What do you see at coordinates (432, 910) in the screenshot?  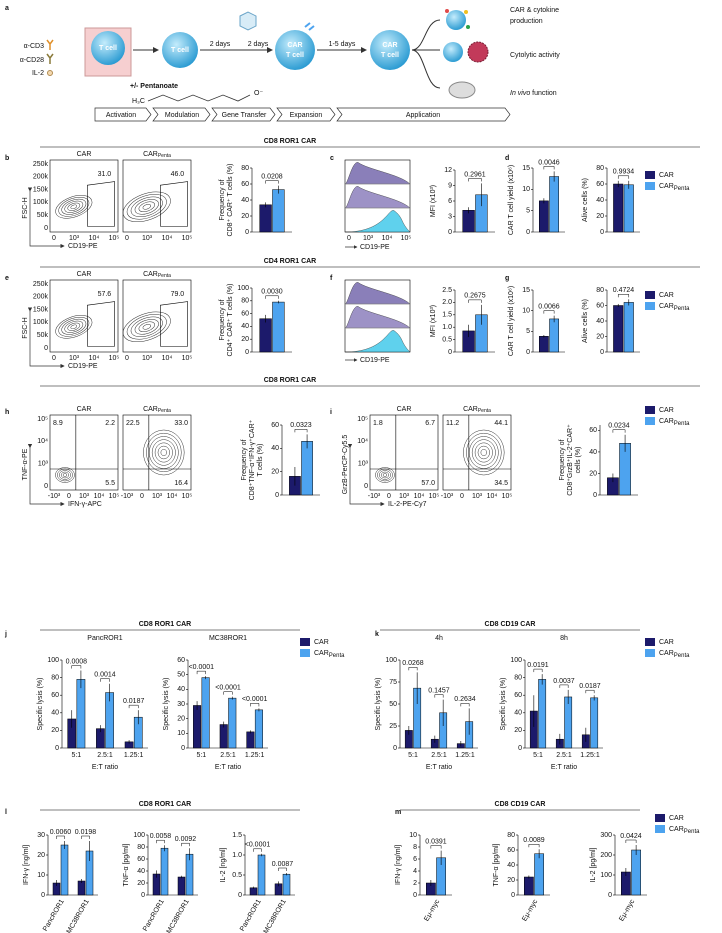 I see `category-label: Eμ-myc` at bounding box center [432, 910].